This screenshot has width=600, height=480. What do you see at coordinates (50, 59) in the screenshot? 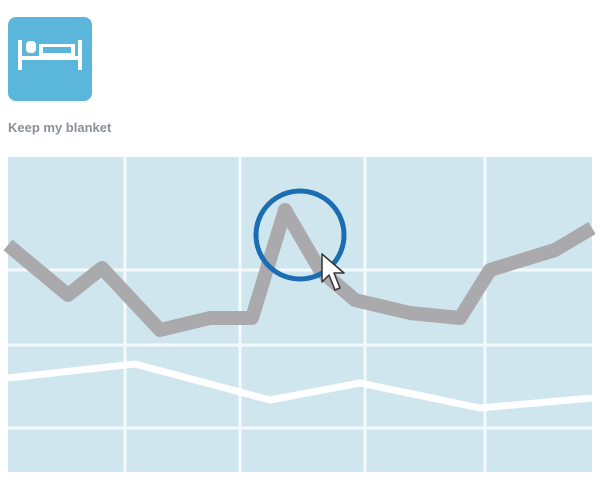
I see `bed-icon` at bounding box center [50, 59].